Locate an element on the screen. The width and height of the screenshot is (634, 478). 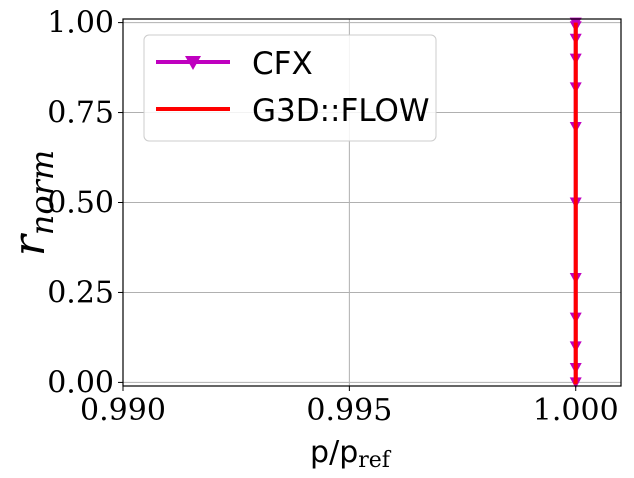
x-tick-label: 0.990 is located at coordinates (123, 410).